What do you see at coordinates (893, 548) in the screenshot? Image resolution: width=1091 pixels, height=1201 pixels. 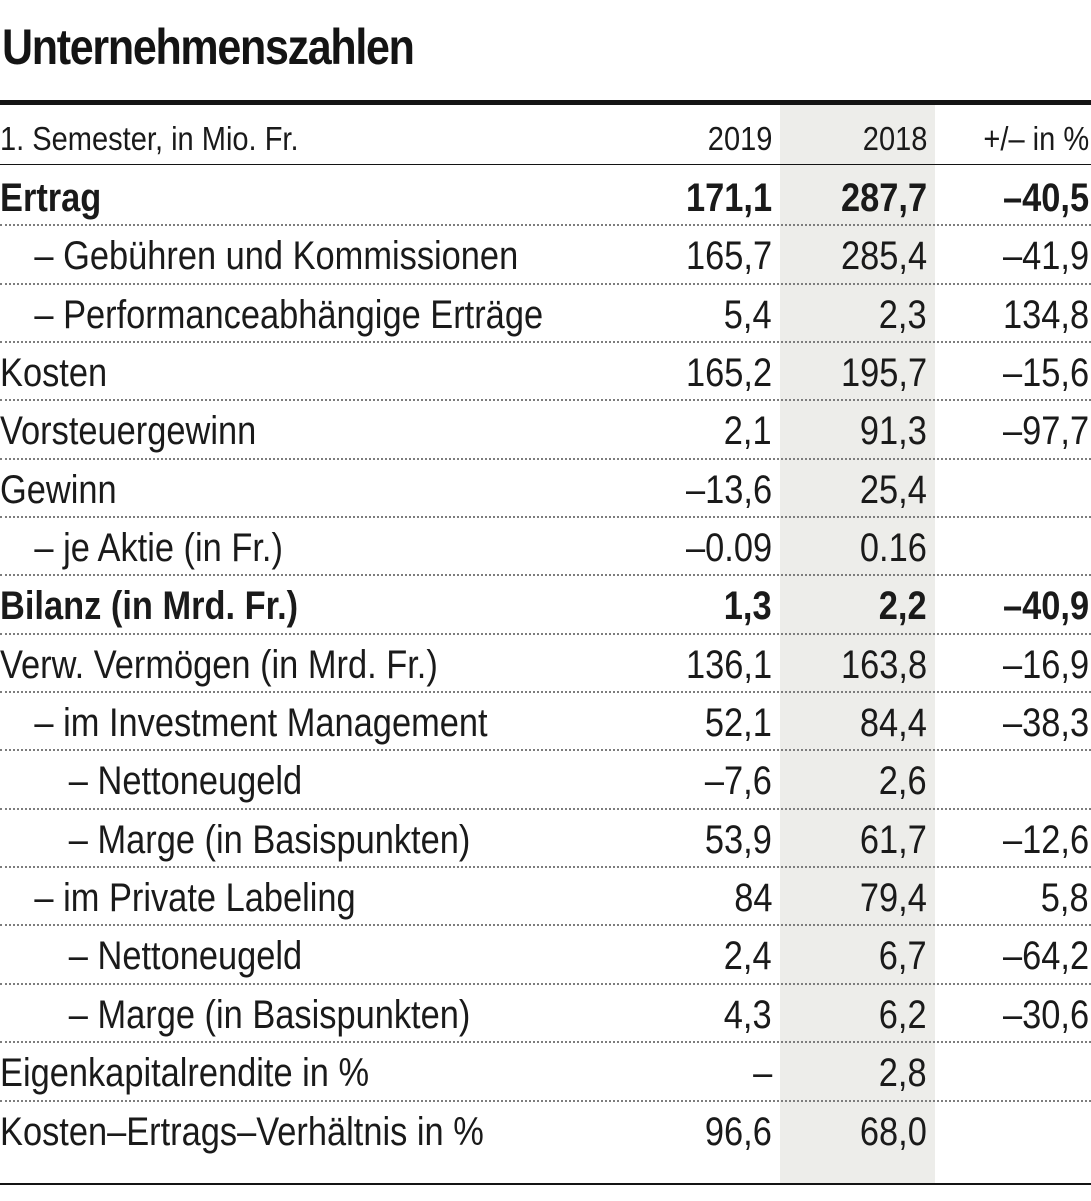 I see `value-2018: 0.16` at bounding box center [893, 548].